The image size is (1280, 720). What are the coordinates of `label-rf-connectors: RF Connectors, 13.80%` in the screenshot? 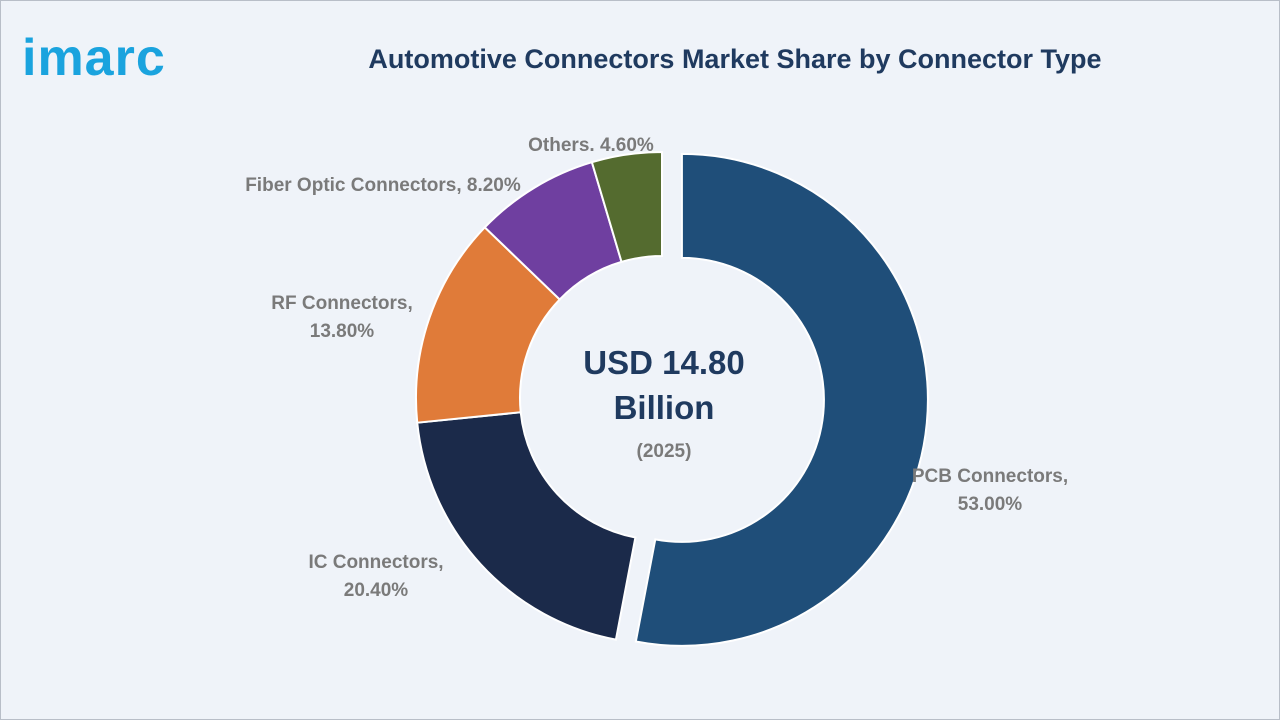 It's located at (341, 317).